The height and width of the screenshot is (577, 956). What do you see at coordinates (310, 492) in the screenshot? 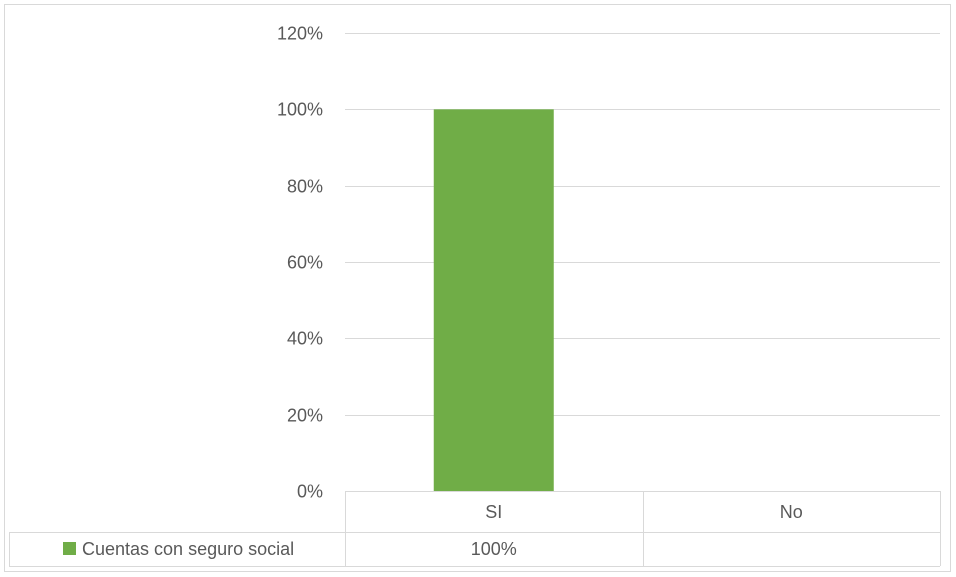
I see `y-tick-label: 0%` at bounding box center [310, 492].